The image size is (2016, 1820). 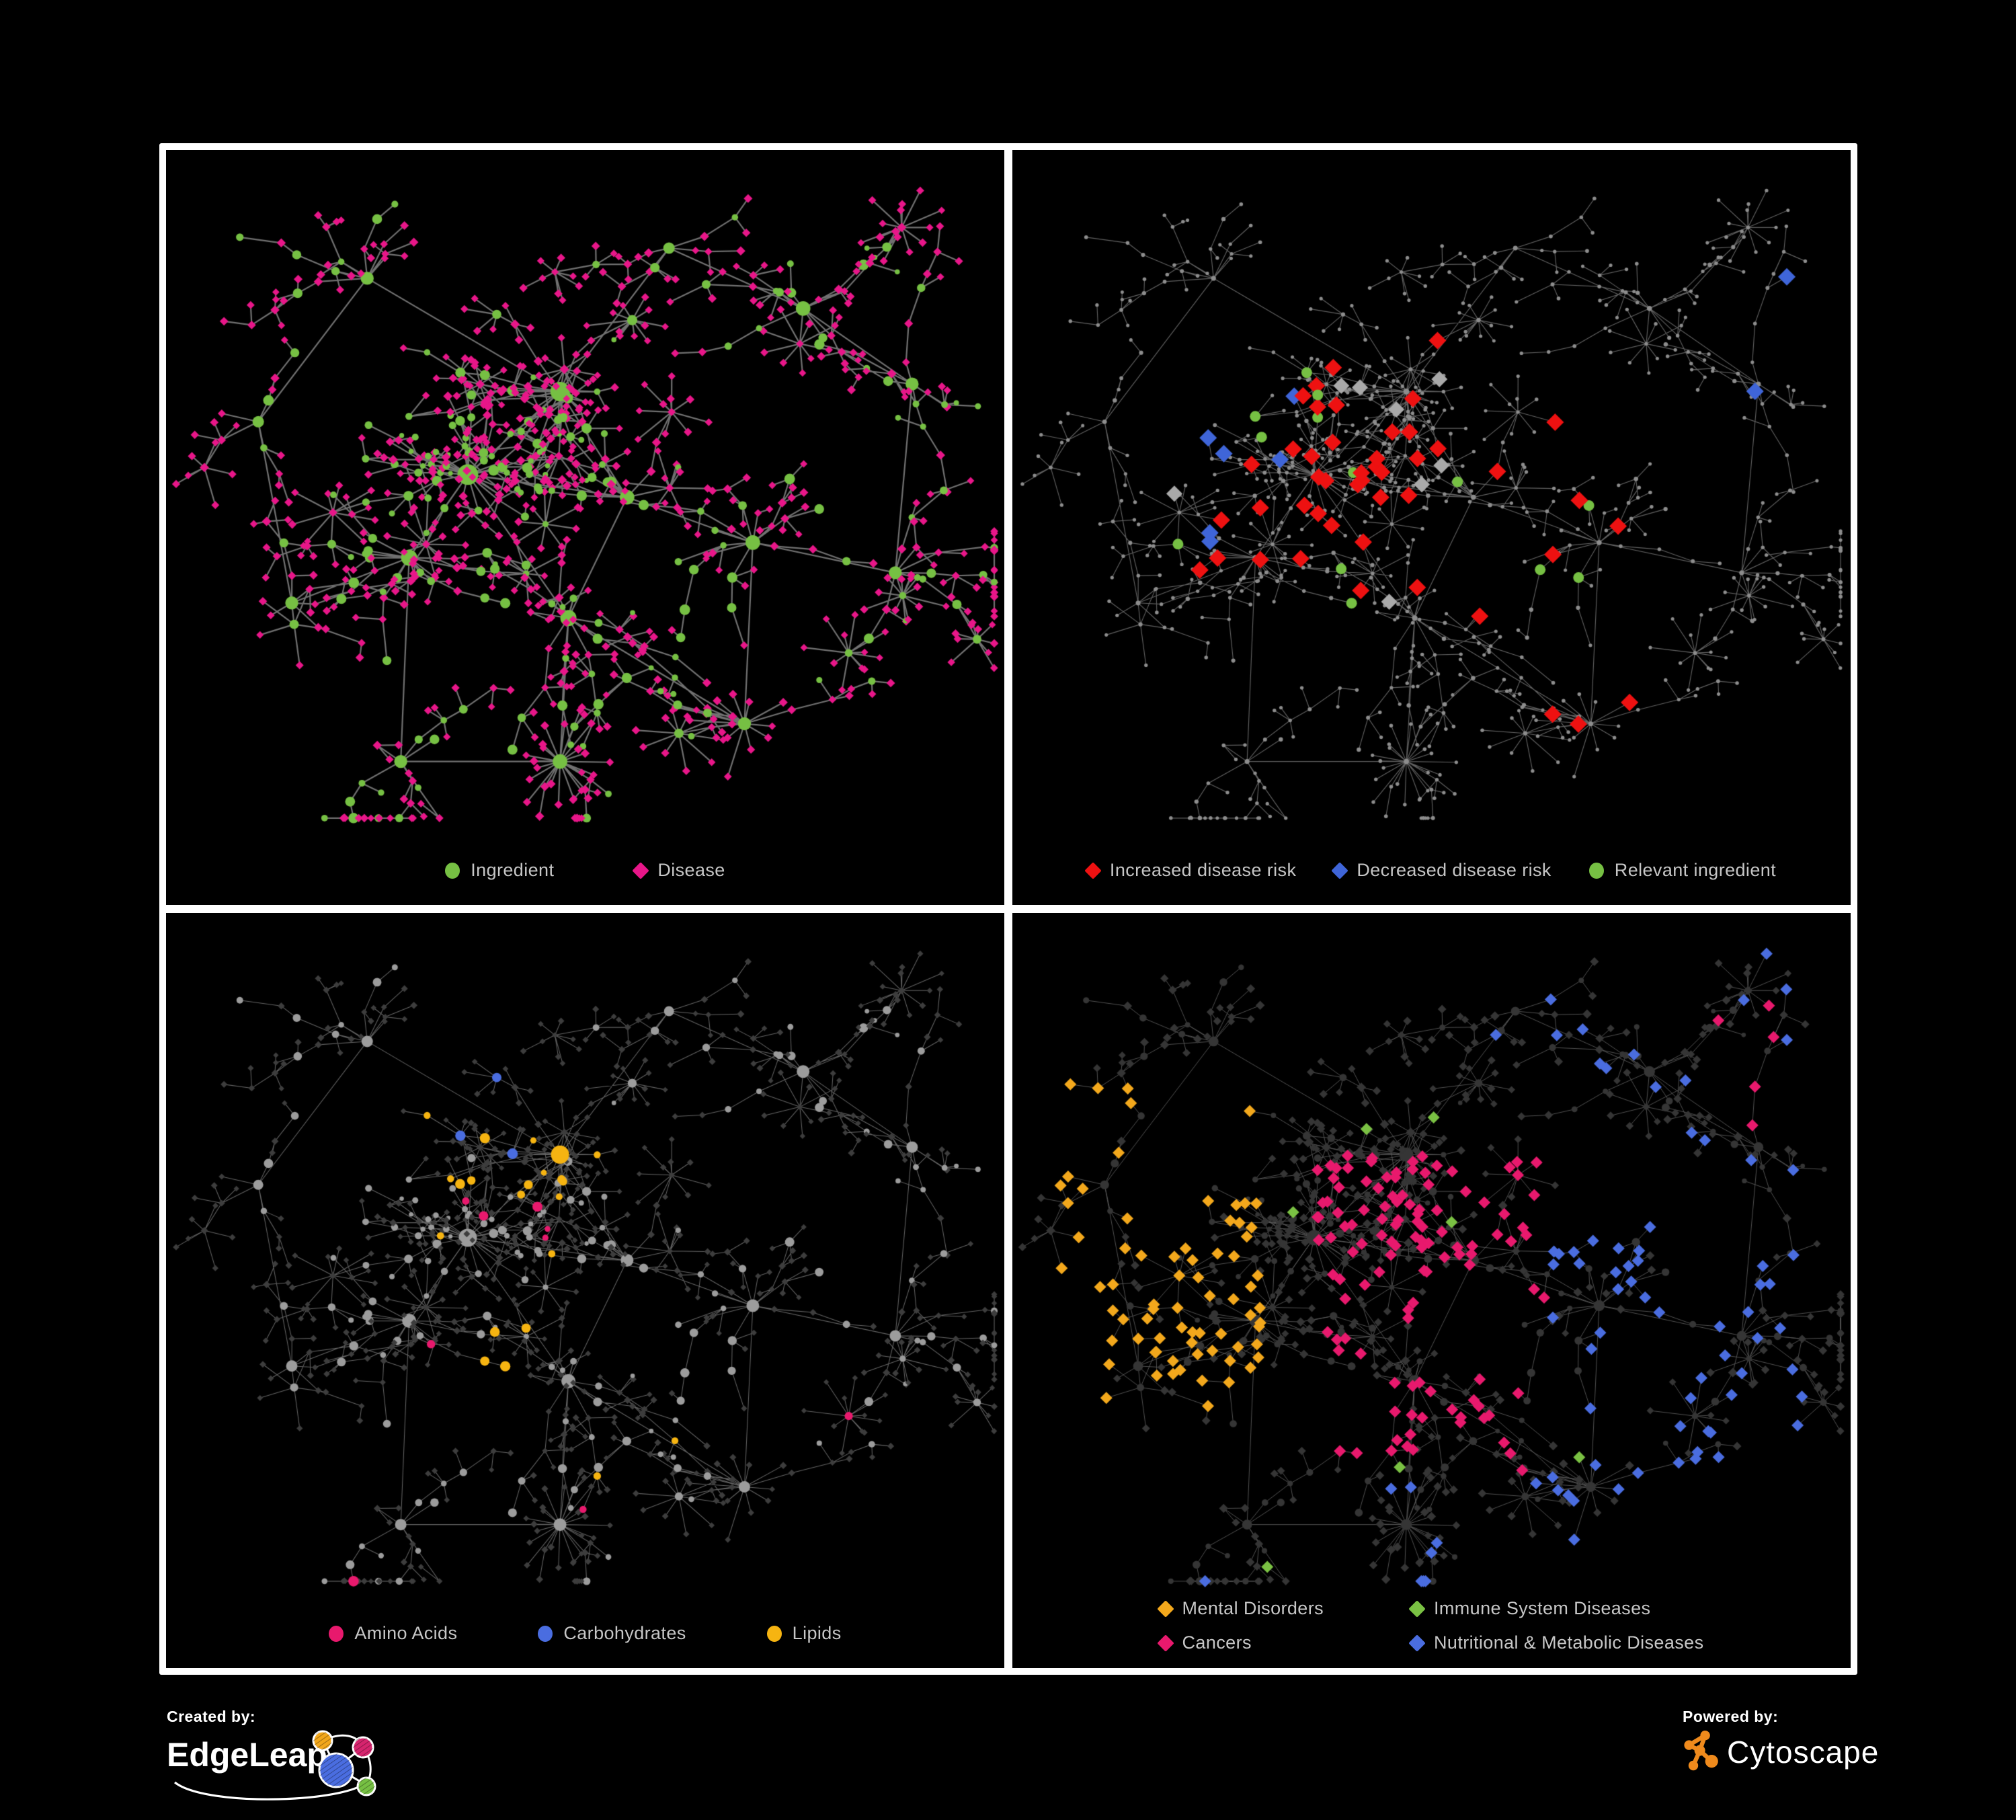 I want to click on legend-item: Nutritional & Metabolic Diseases, so click(x=1556, y=1642).